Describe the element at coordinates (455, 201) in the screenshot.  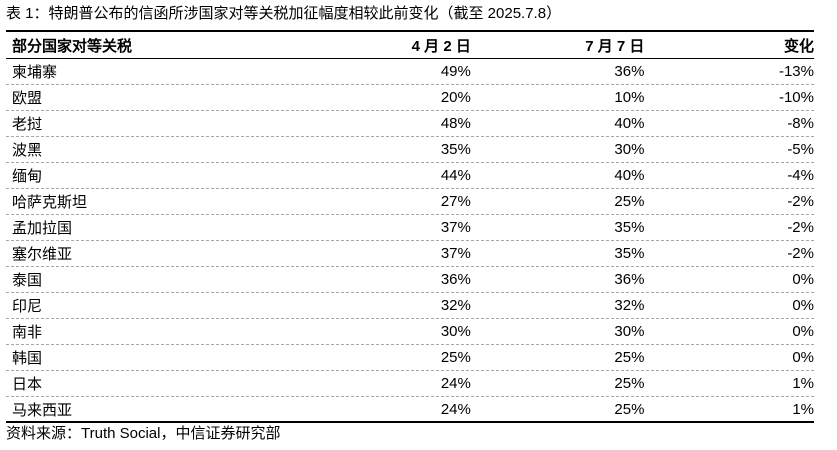
I see `cell-apr: 27%` at that location.